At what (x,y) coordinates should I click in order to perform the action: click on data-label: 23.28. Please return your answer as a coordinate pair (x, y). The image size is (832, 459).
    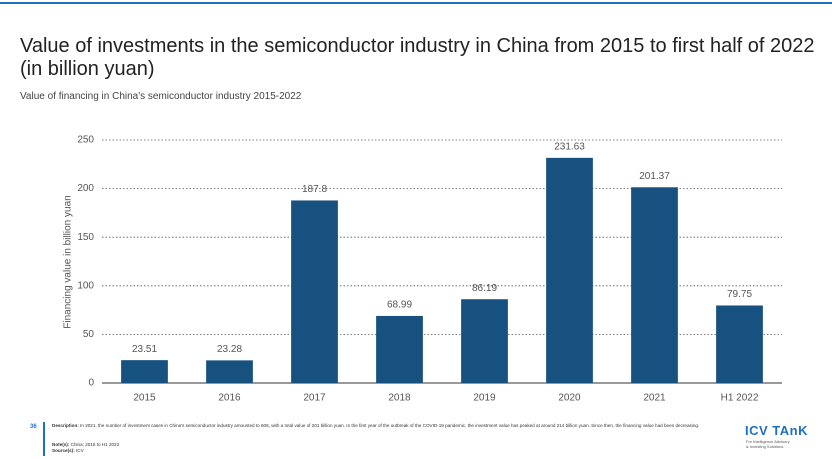
    Looking at the image, I should click on (229, 349).